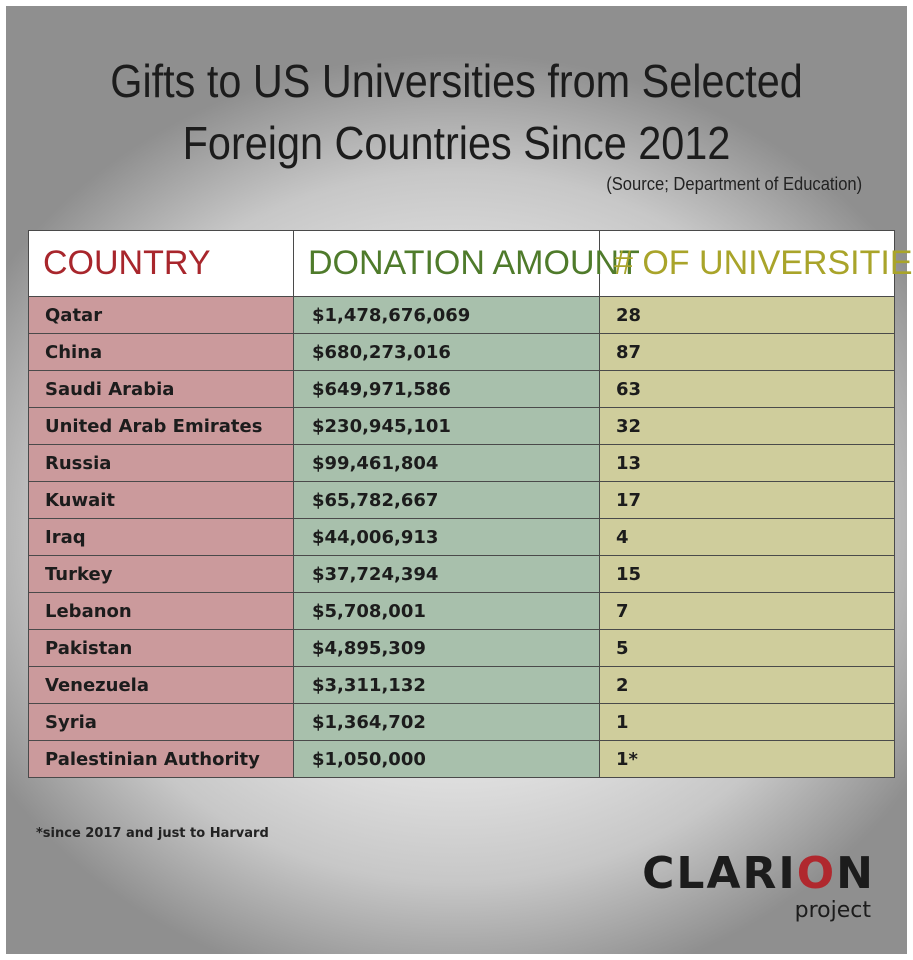 Image resolution: width=913 pixels, height=960 pixels. Describe the element at coordinates (446, 352) in the screenshot. I see `amount-cell: $680,273,016` at that location.